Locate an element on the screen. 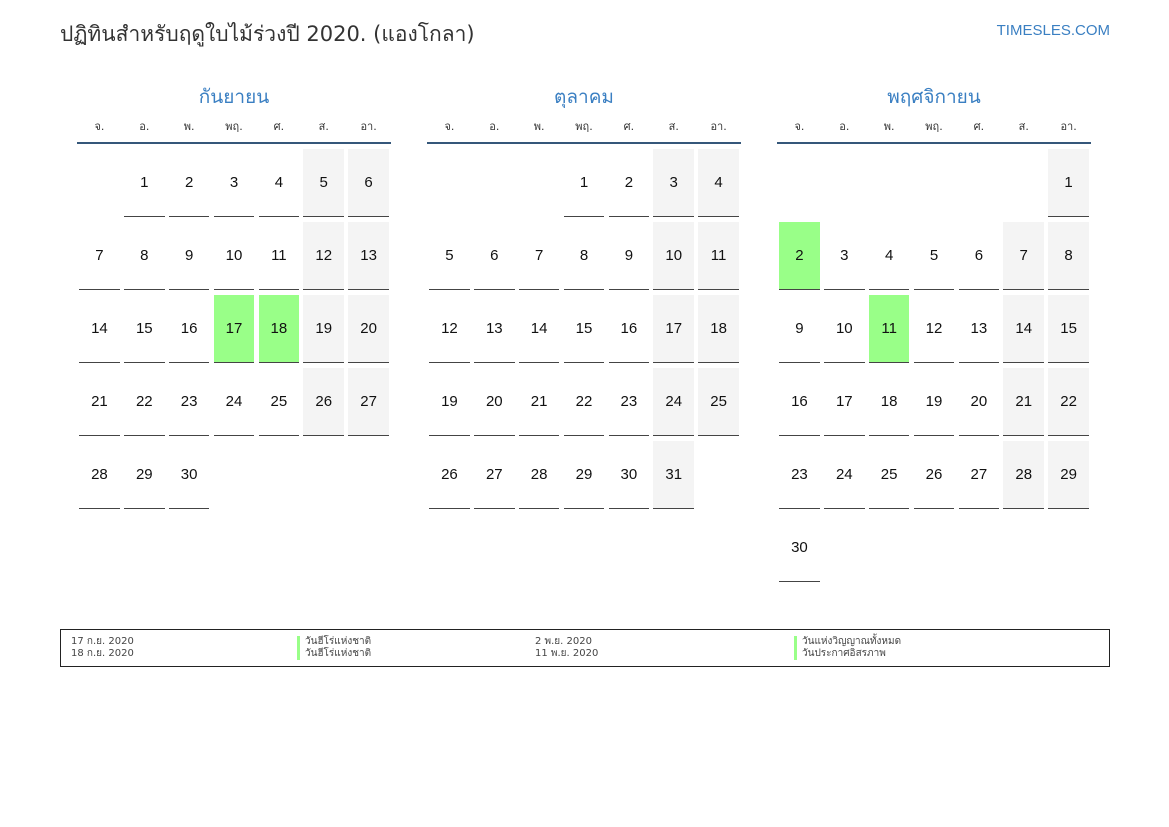  legend-holiday: วันแห่งวิญญาณทั้งหมด is located at coordinates (847, 642).